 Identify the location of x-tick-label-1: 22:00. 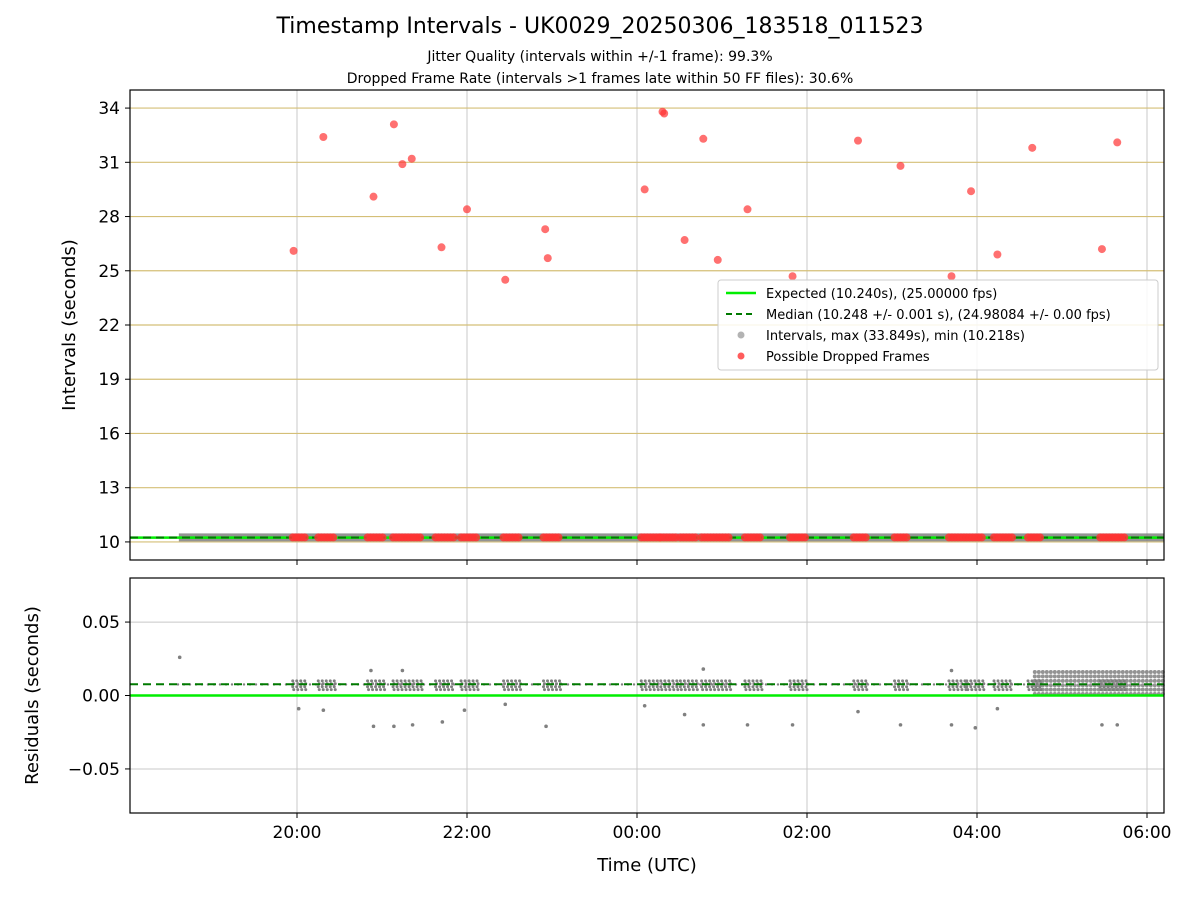
(467, 833).